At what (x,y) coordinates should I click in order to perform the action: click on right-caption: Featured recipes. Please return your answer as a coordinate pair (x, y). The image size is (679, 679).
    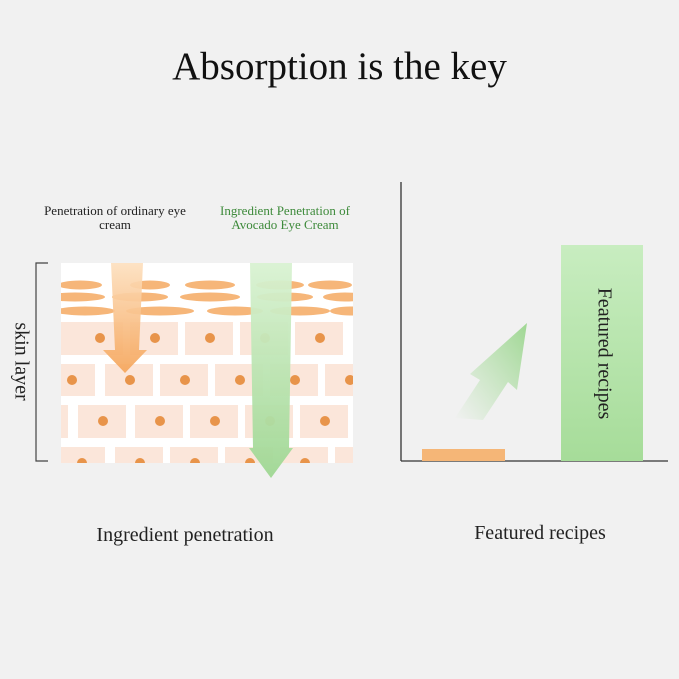
    Looking at the image, I should click on (540, 533).